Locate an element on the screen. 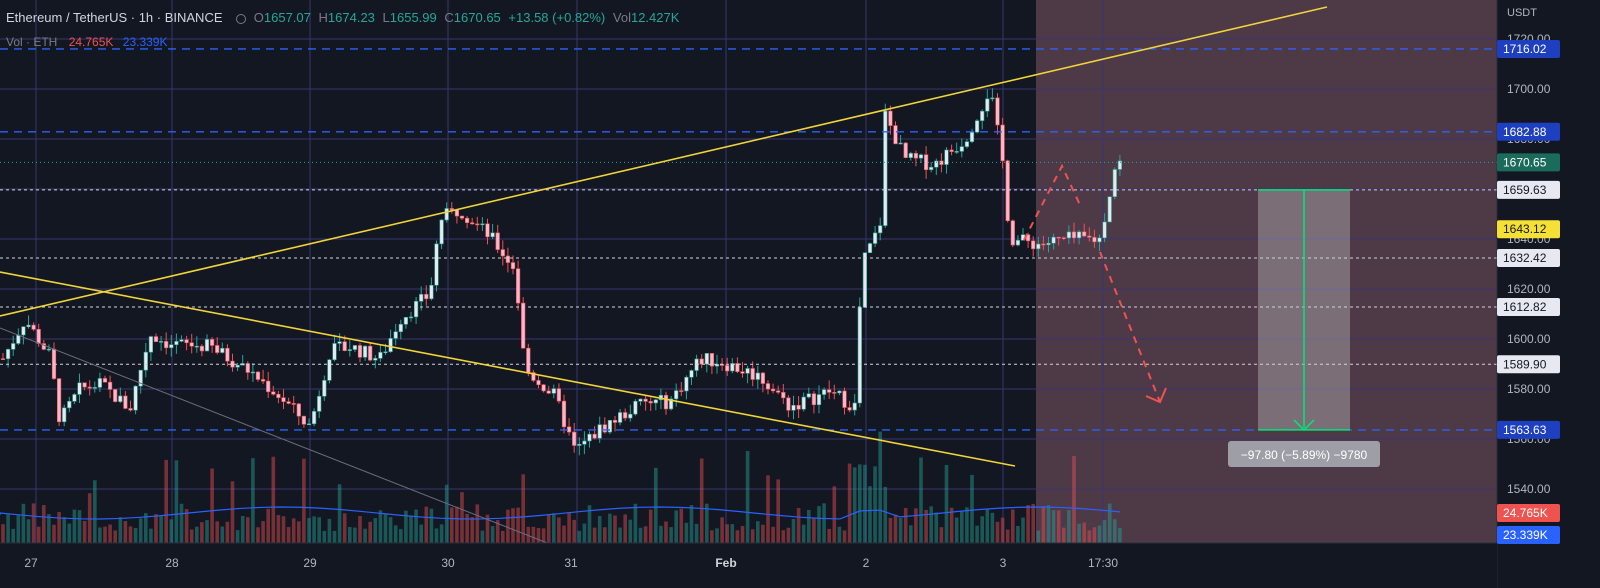 This screenshot has height=588, width=1600. projection-path-up is located at coordinates (1052, 202).